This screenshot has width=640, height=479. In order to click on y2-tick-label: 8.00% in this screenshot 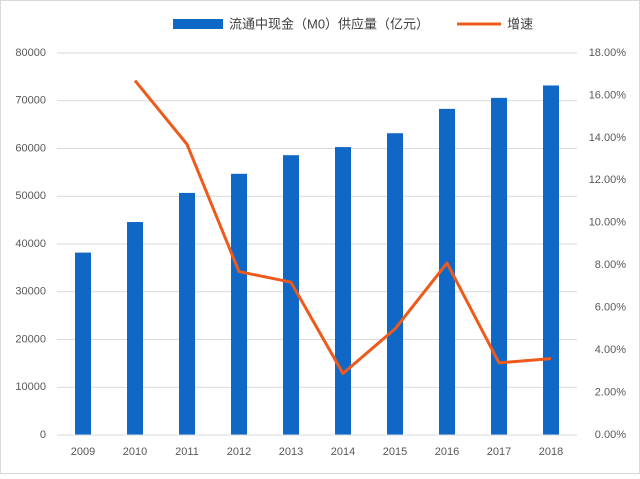, I will do `click(610, 265)`.